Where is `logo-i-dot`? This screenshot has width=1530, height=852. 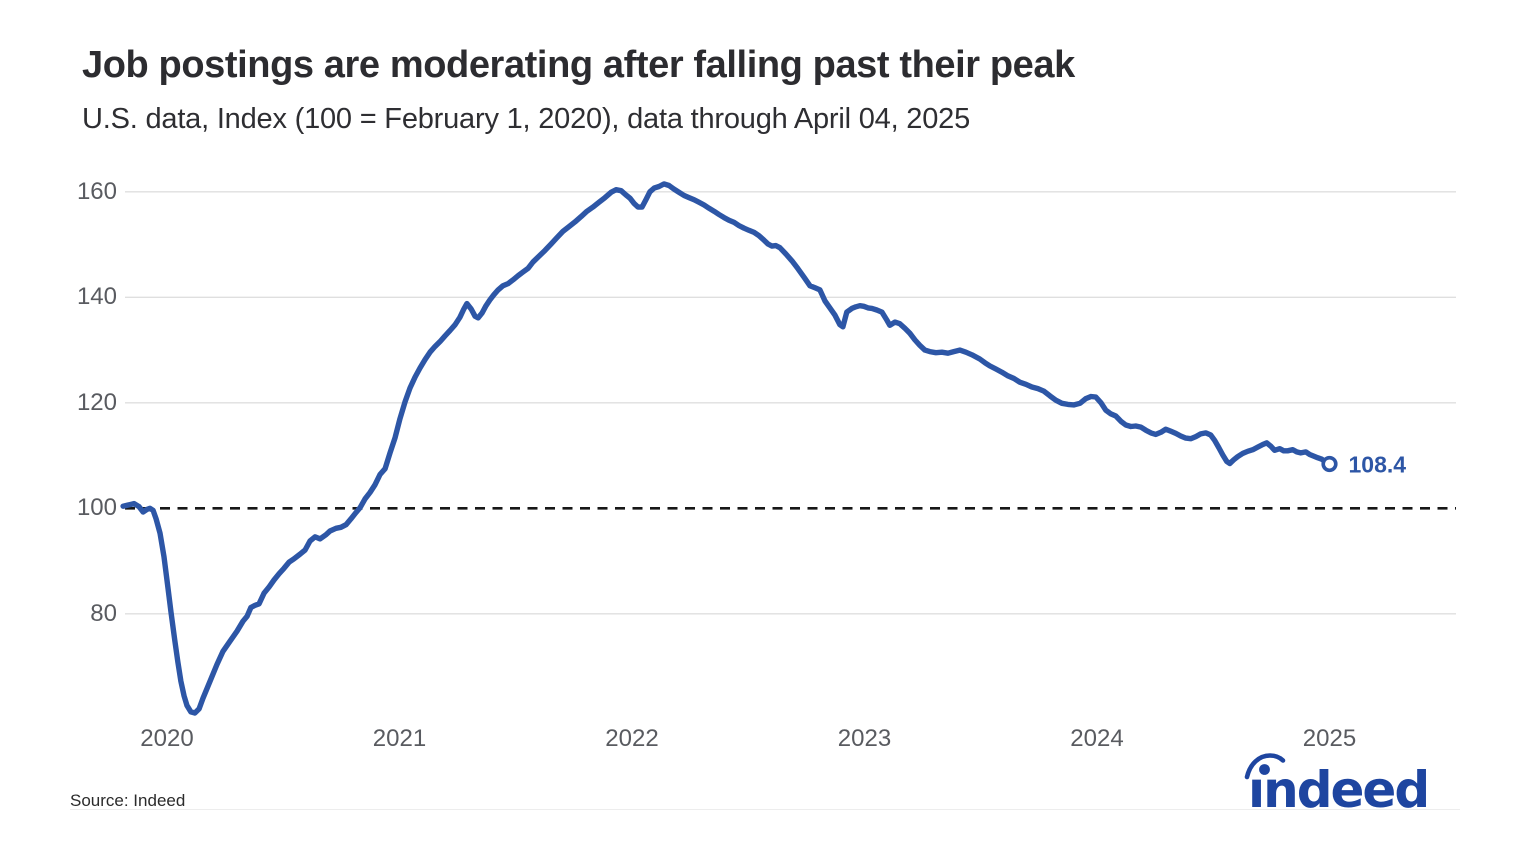
logo-i-dot is located at coordinates (1264, 769).